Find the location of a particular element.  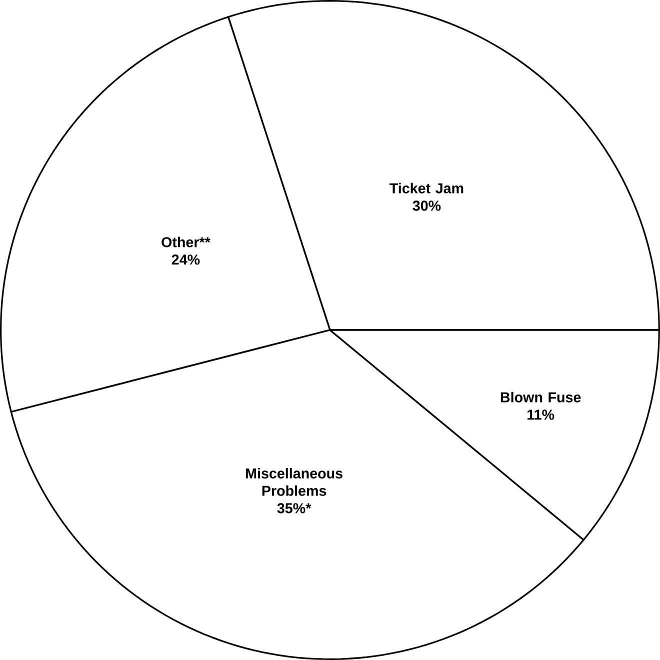

slice-label: Miscellaneous Problems is located at coordinates (294, 482).